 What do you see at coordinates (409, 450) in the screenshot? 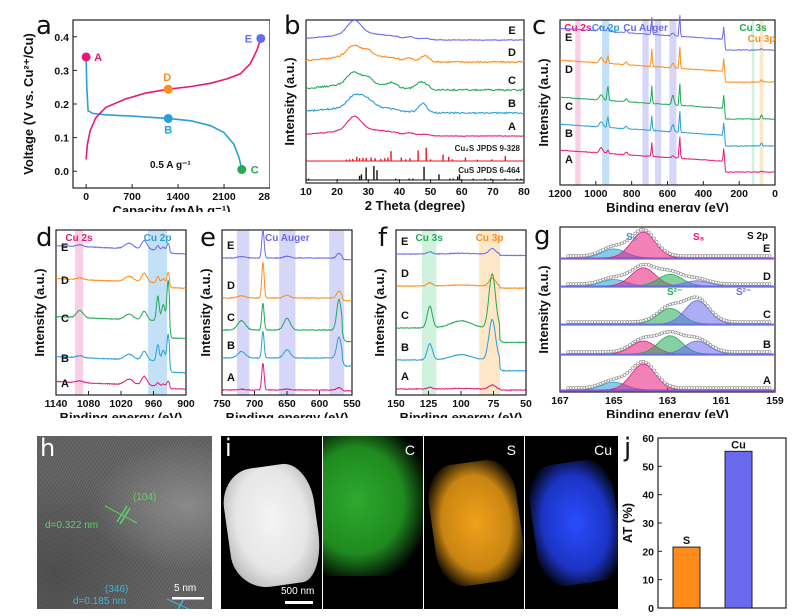
I see `eds-label-c: C` at bounding box center [409, 450].